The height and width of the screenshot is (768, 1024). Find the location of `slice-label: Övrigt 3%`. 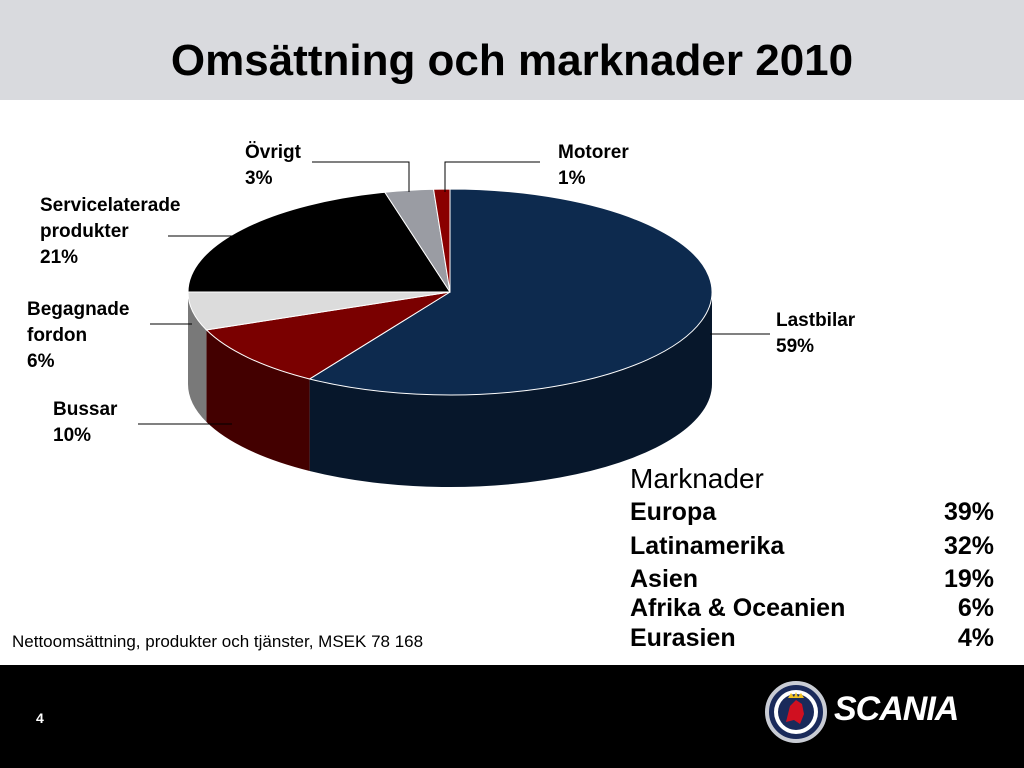

slice-label: Övrigt 3% is located at coordinates (273, 165).